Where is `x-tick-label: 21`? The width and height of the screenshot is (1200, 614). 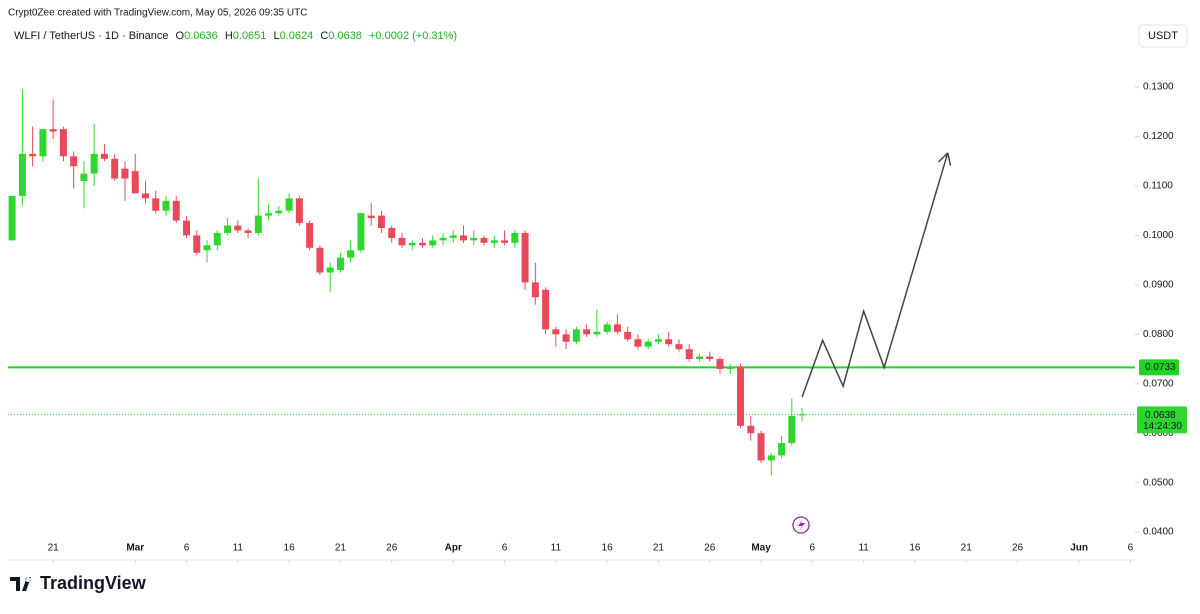 x-tick-label: 21 is located at coordinates (967, 548).